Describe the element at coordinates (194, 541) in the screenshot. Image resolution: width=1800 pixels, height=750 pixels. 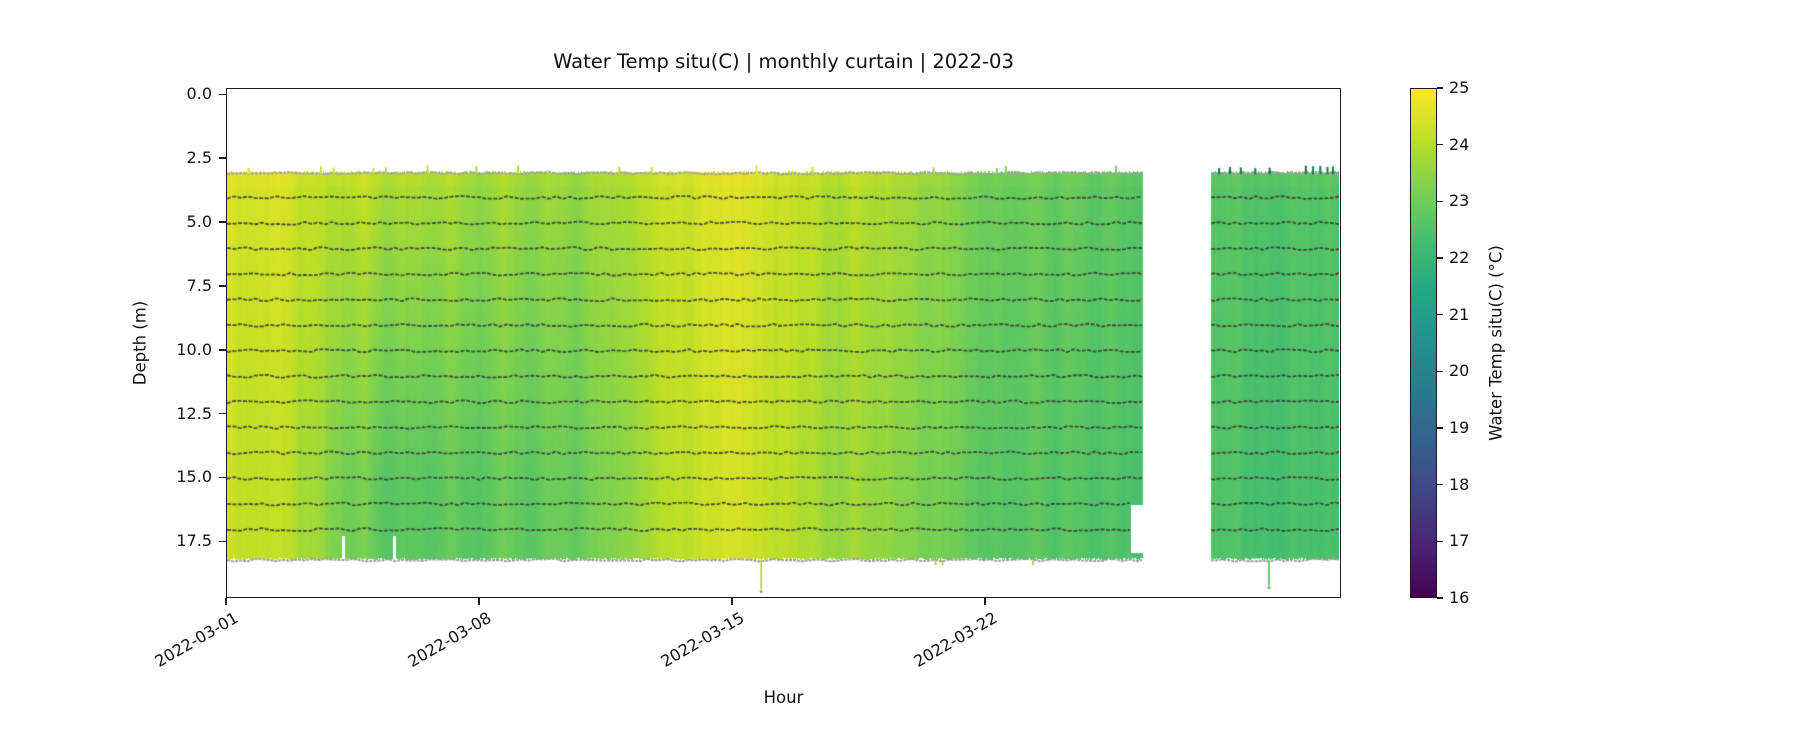
I see `y-tick-label: 17.5` at that location.